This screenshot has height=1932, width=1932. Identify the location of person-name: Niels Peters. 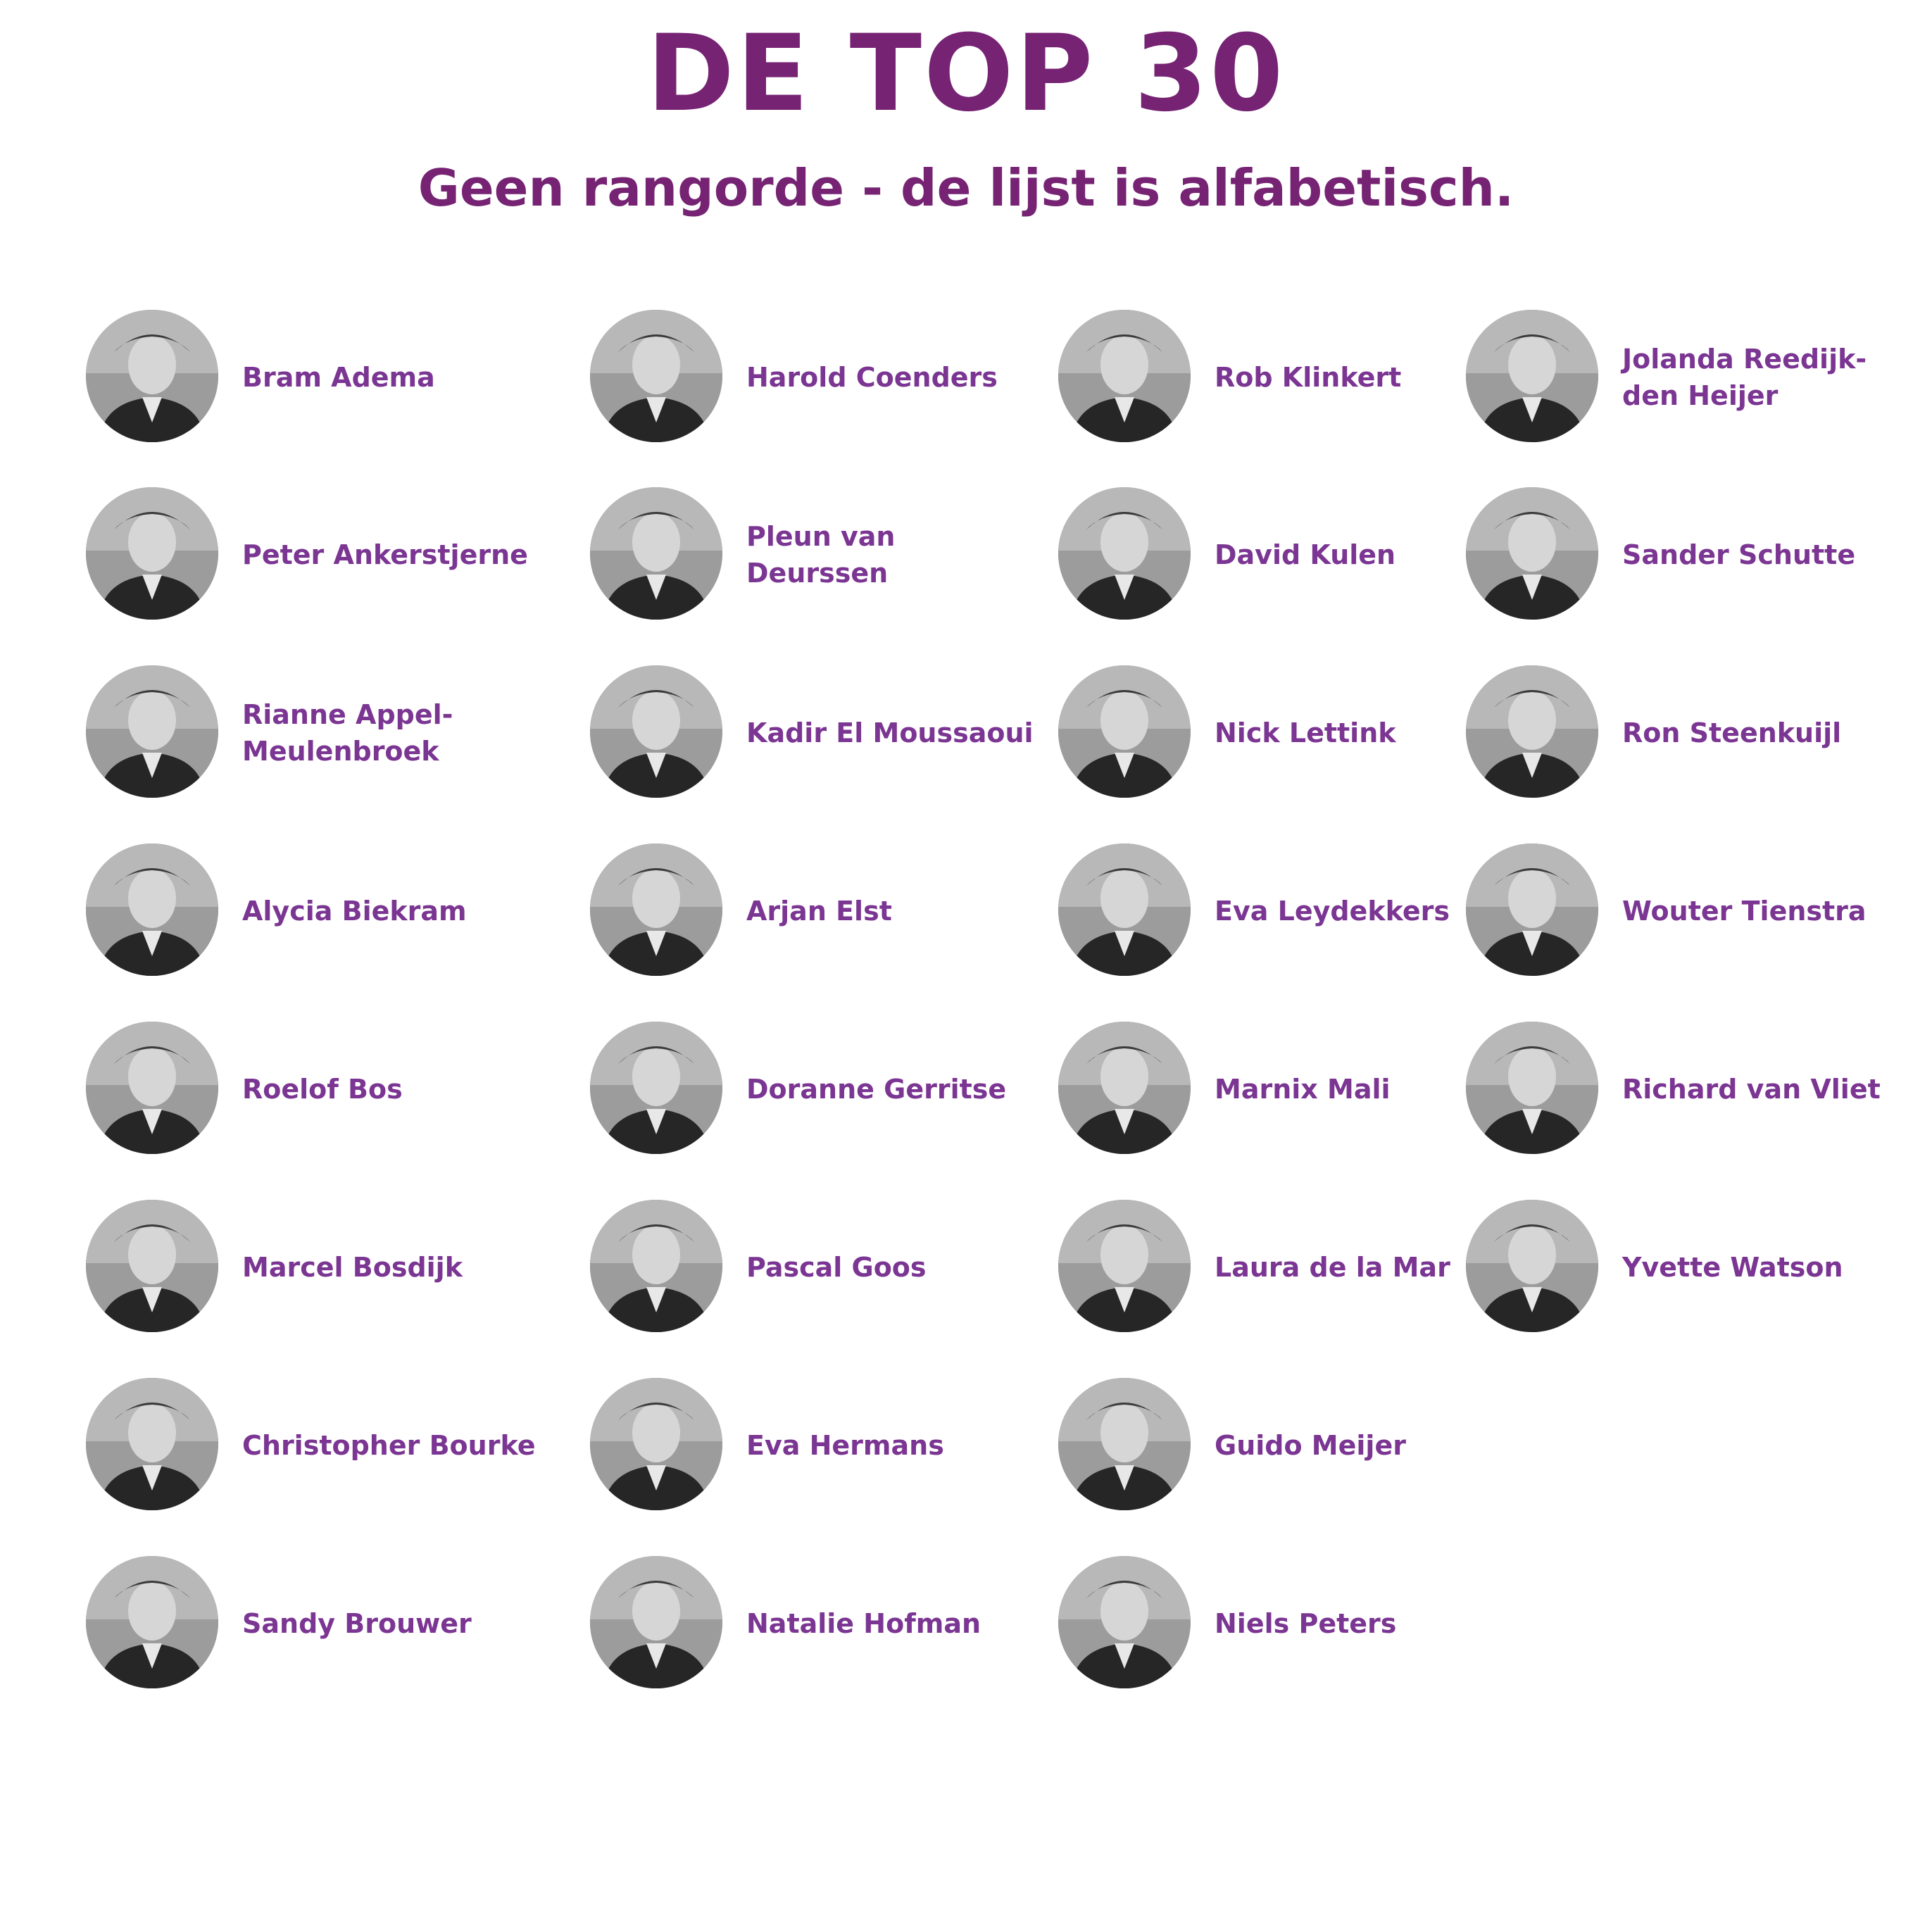
(1306, 1623).